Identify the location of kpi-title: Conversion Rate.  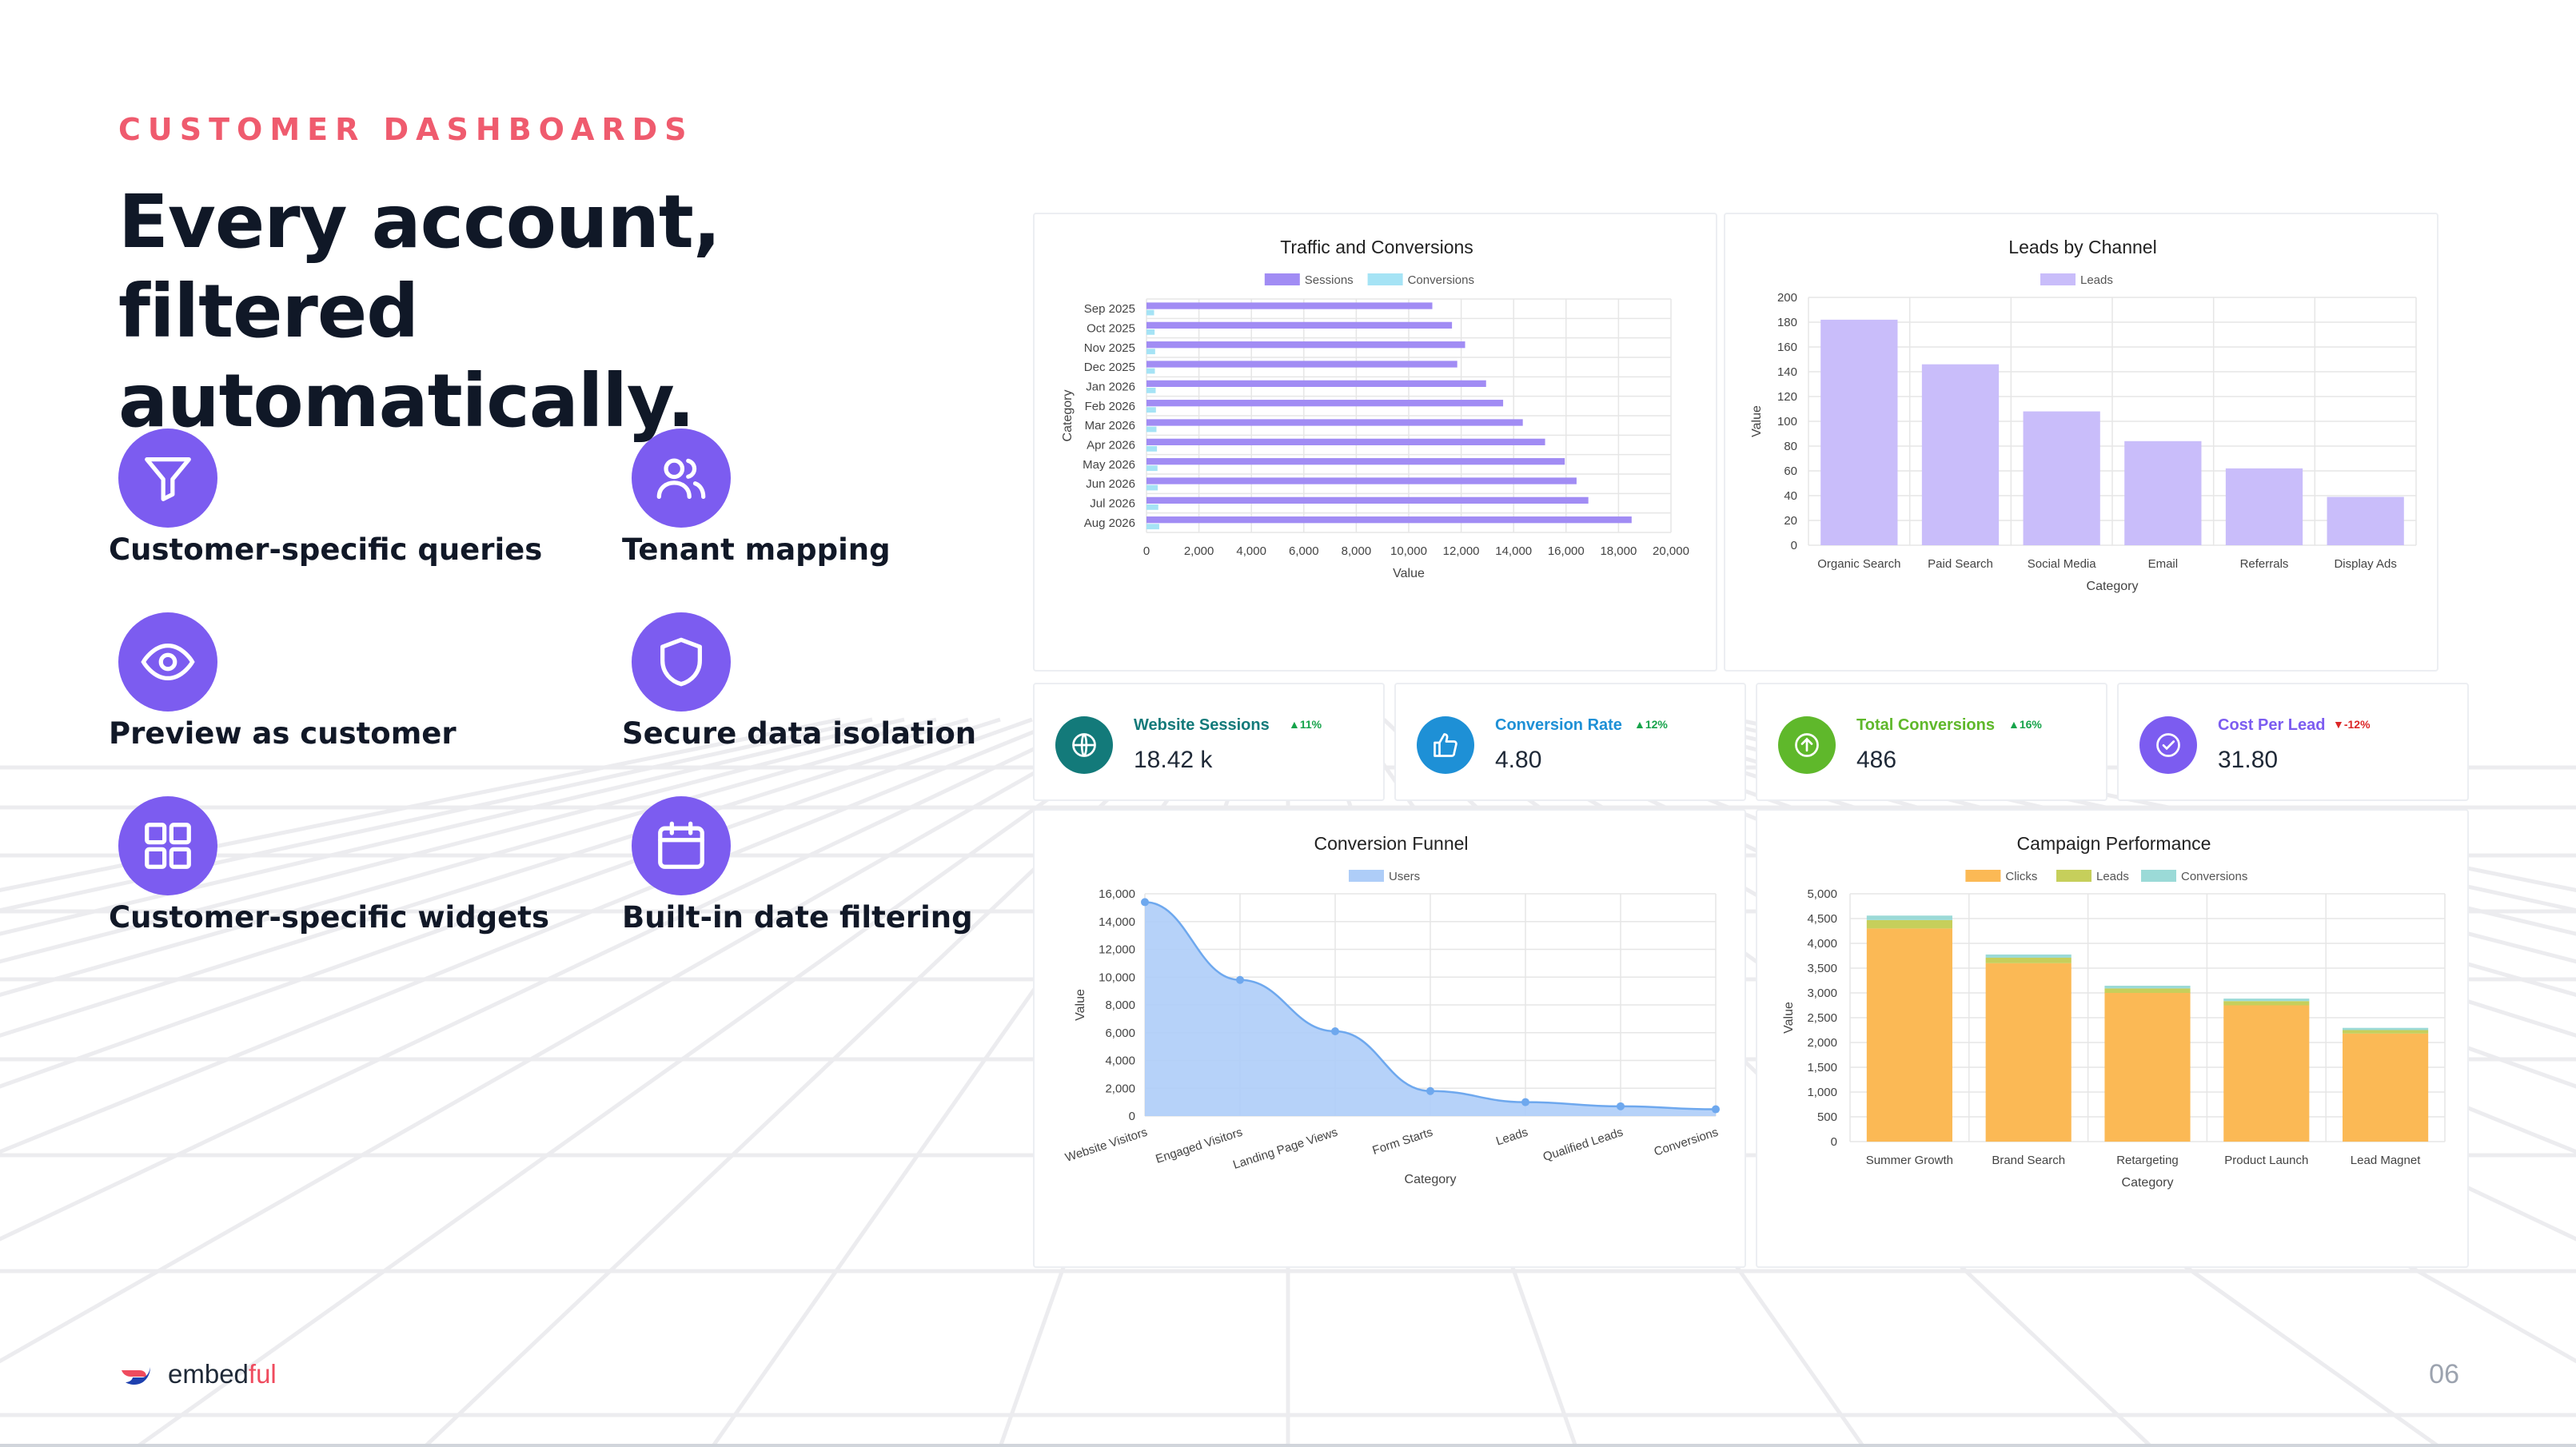
(1558, 725).